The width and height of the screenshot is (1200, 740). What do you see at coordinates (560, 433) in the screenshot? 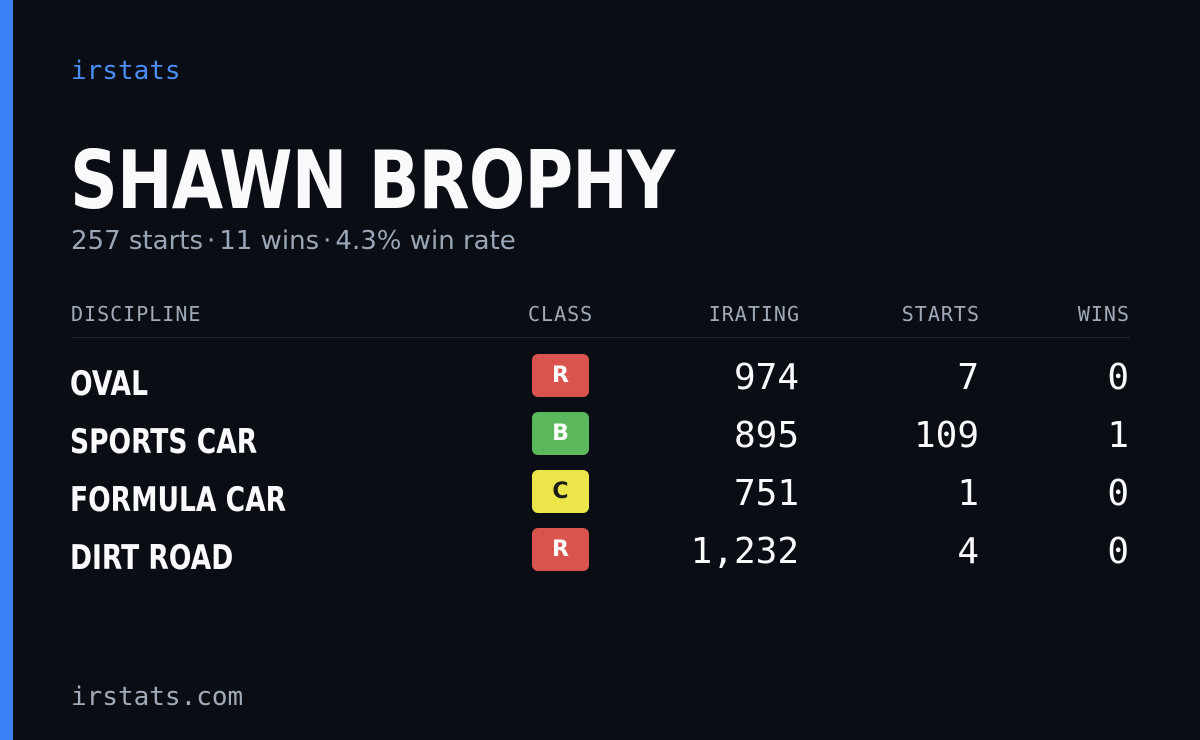
I see `class-badge: B` at bounding box center [560, 433].